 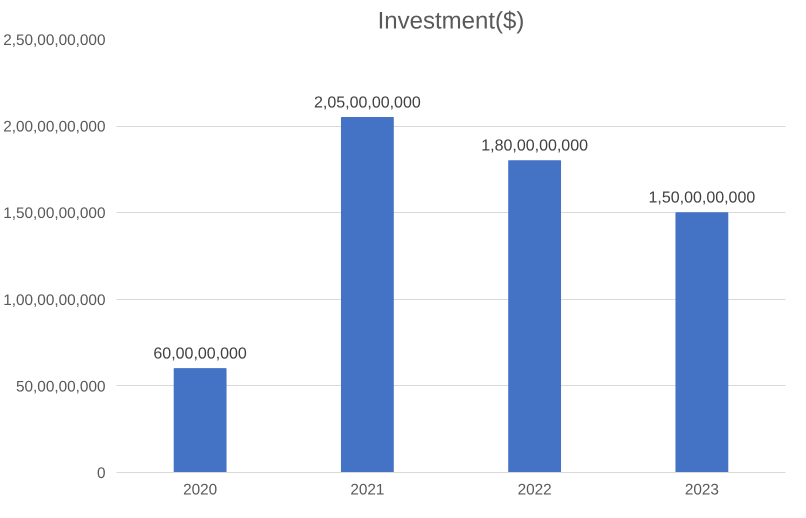 I want to click on y-tick-label: 50,00,00,000, so click(x=61, y=387).